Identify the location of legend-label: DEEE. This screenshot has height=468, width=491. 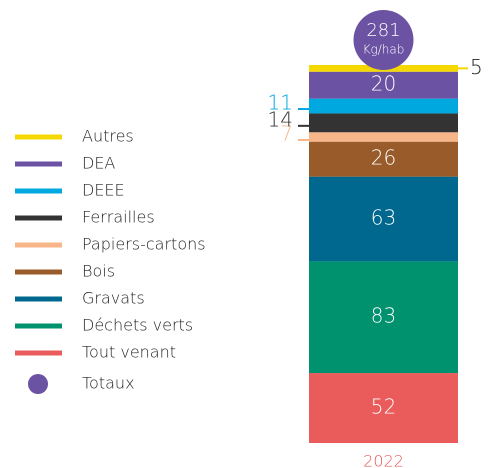
(103, 190).